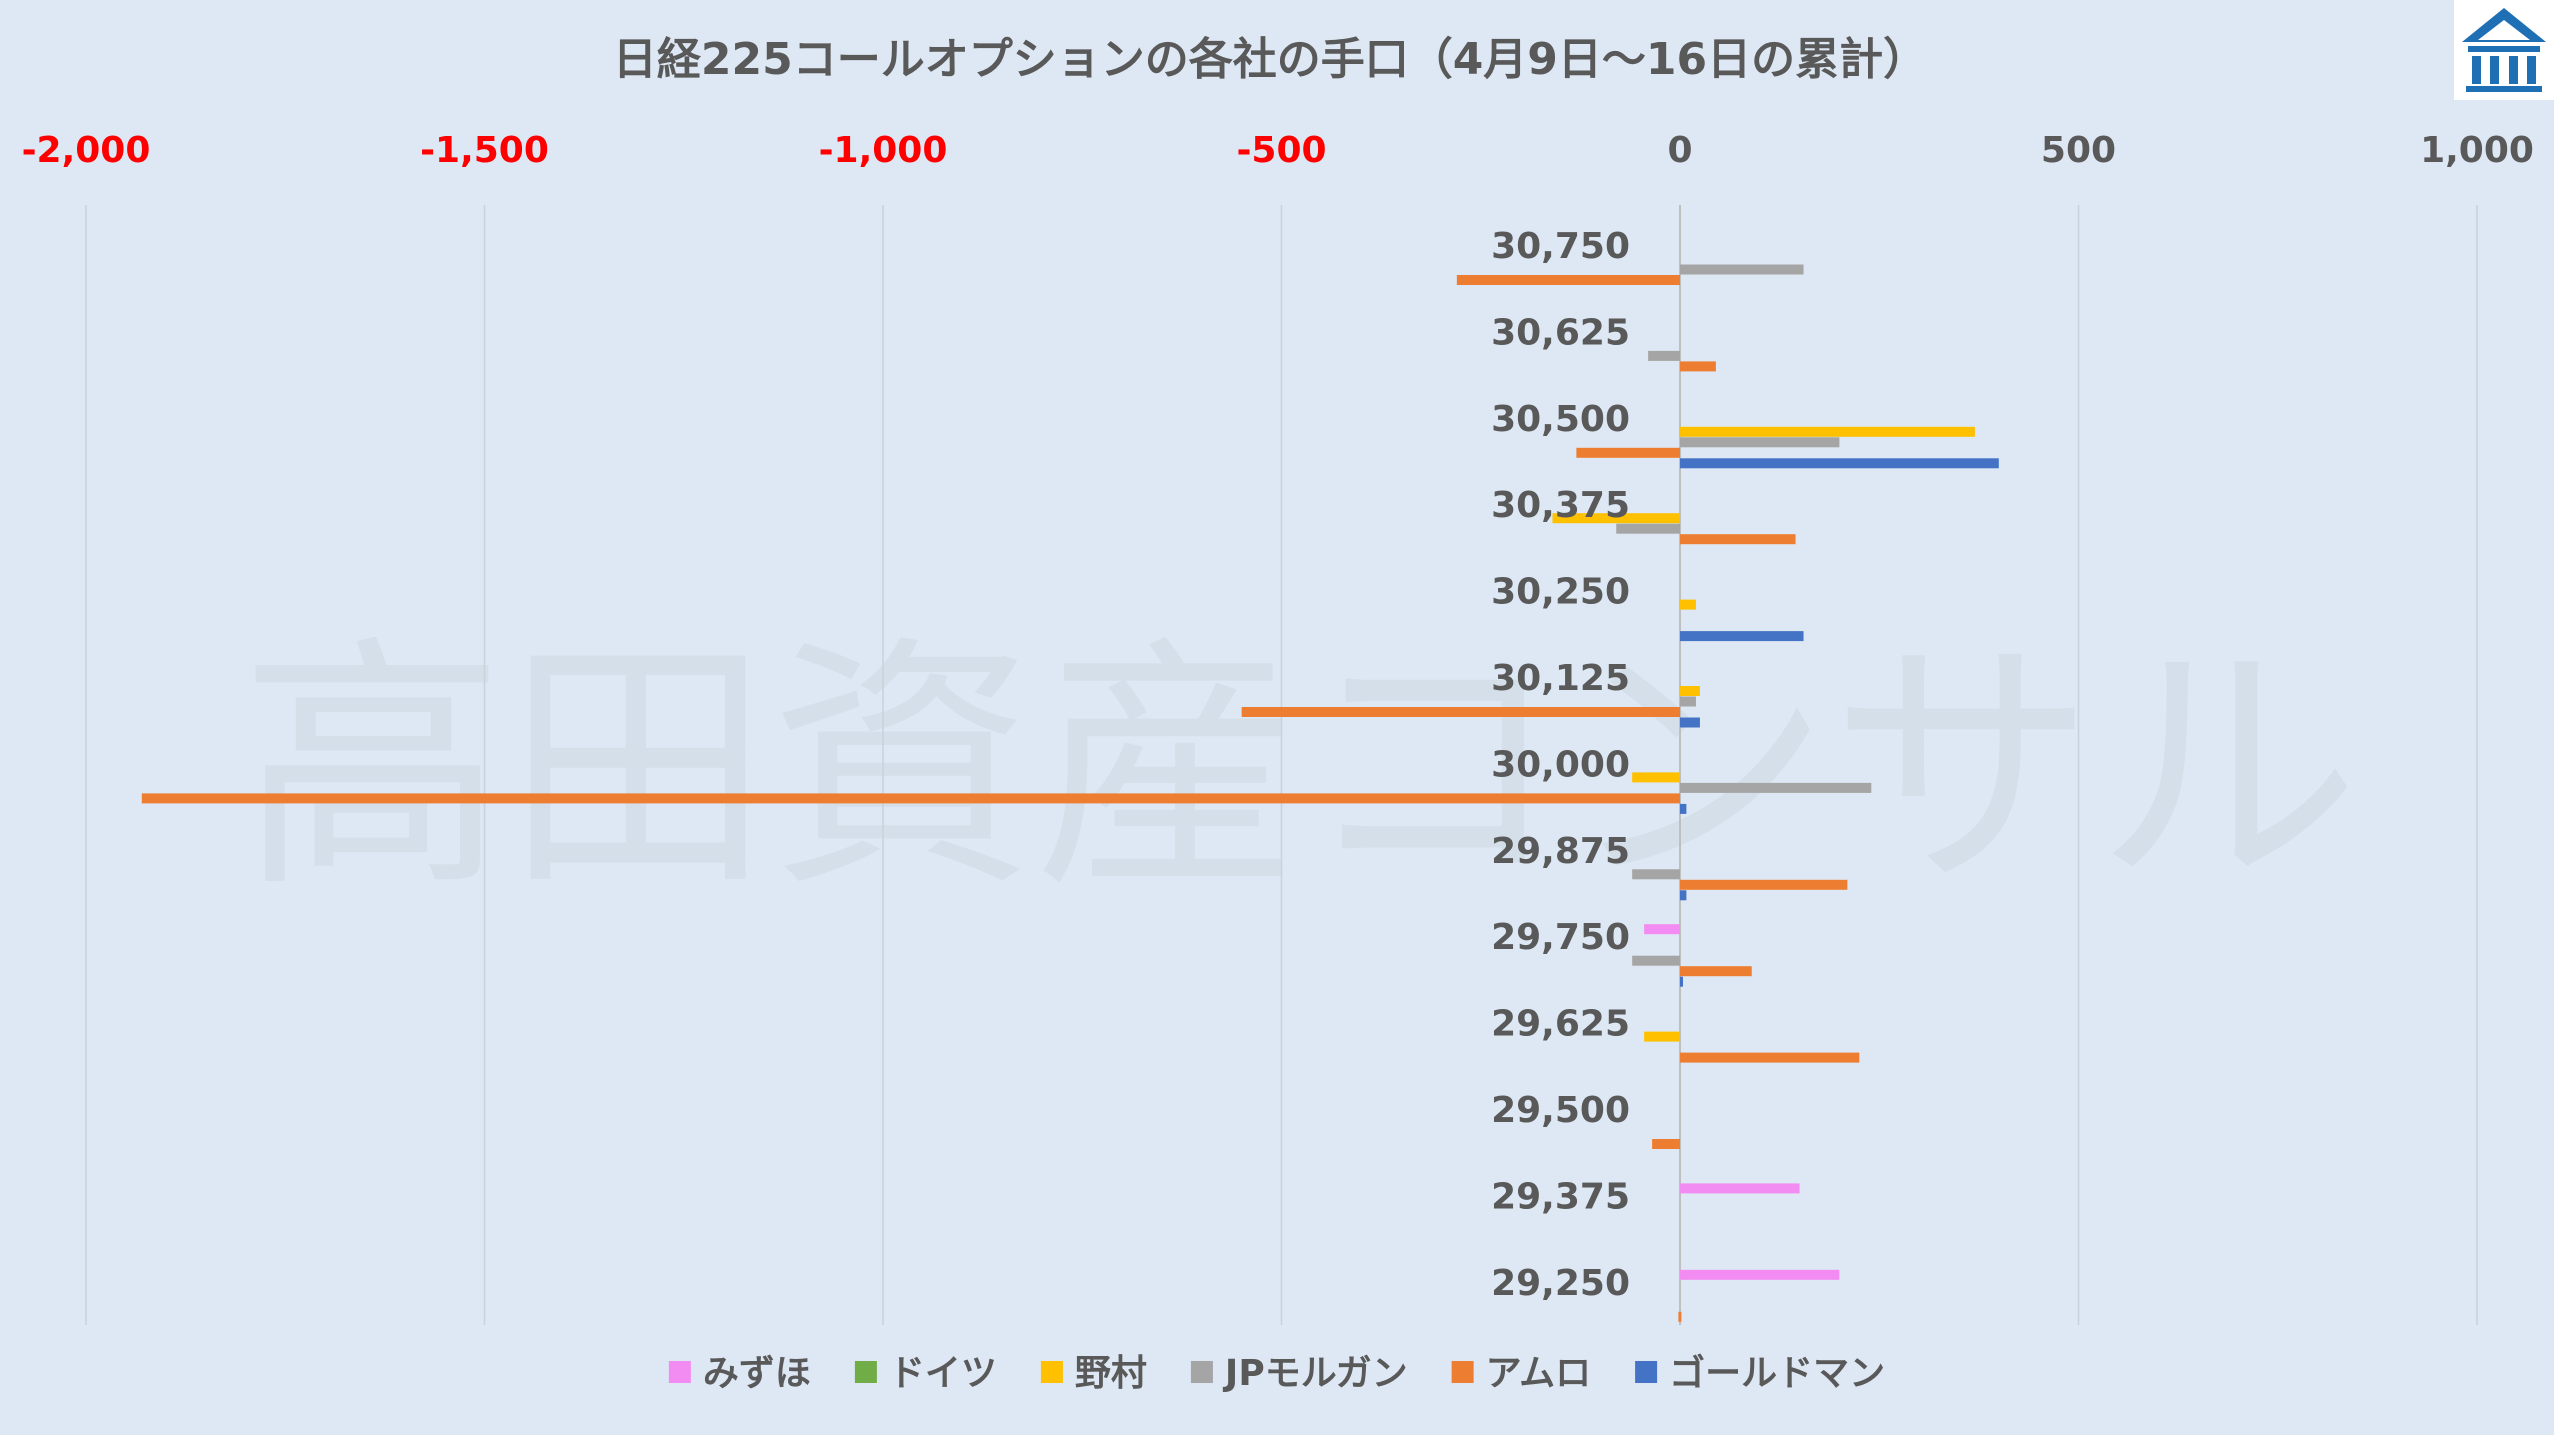  What do you see at coordinates (1560, 246) in the screenshot?
I see `category-label: 30,750` at bounding box center [1560, 246].